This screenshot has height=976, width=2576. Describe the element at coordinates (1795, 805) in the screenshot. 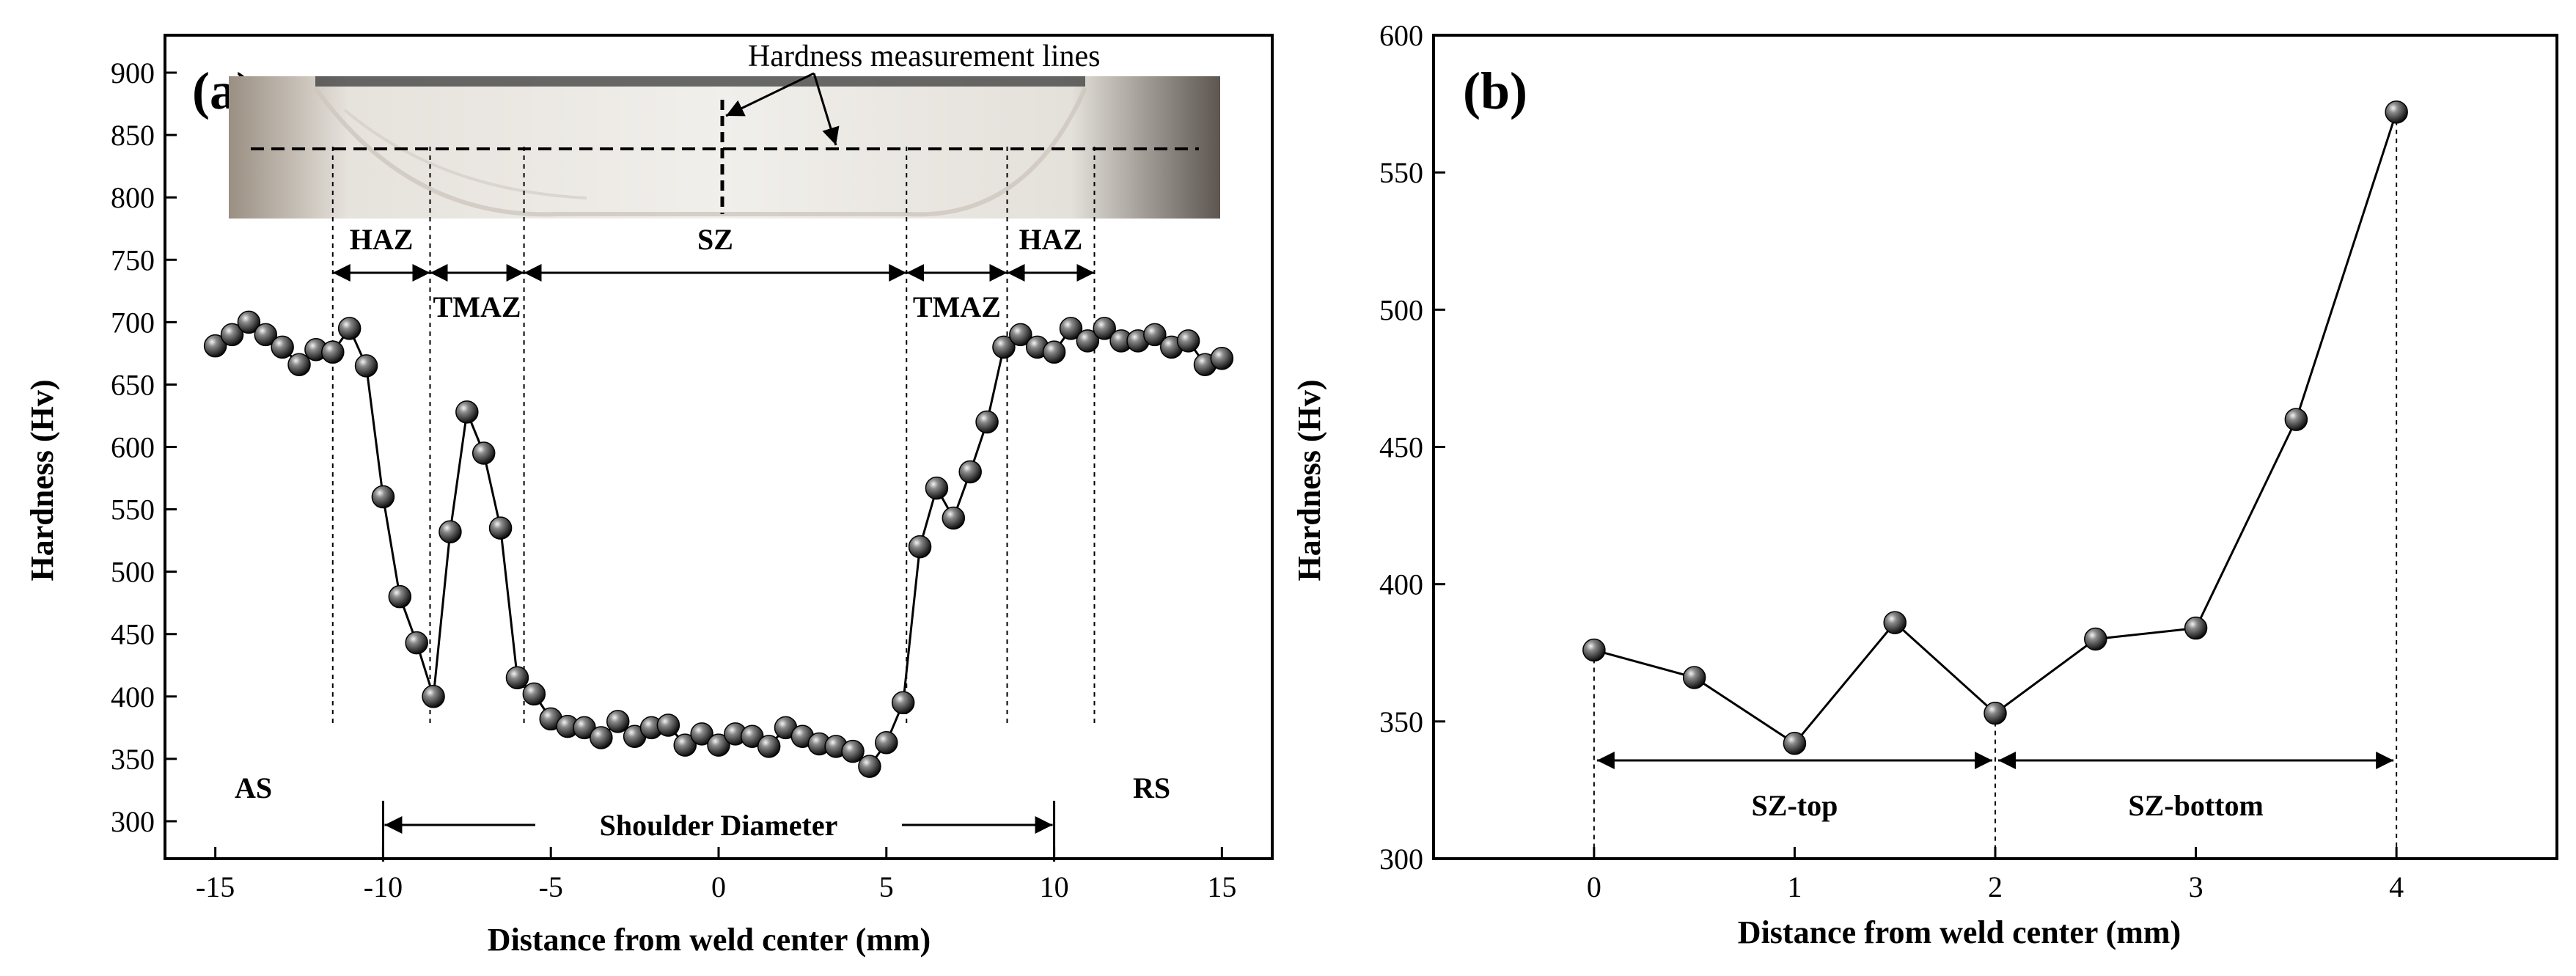

I see `sz-top-label: SZ-top` at that location.